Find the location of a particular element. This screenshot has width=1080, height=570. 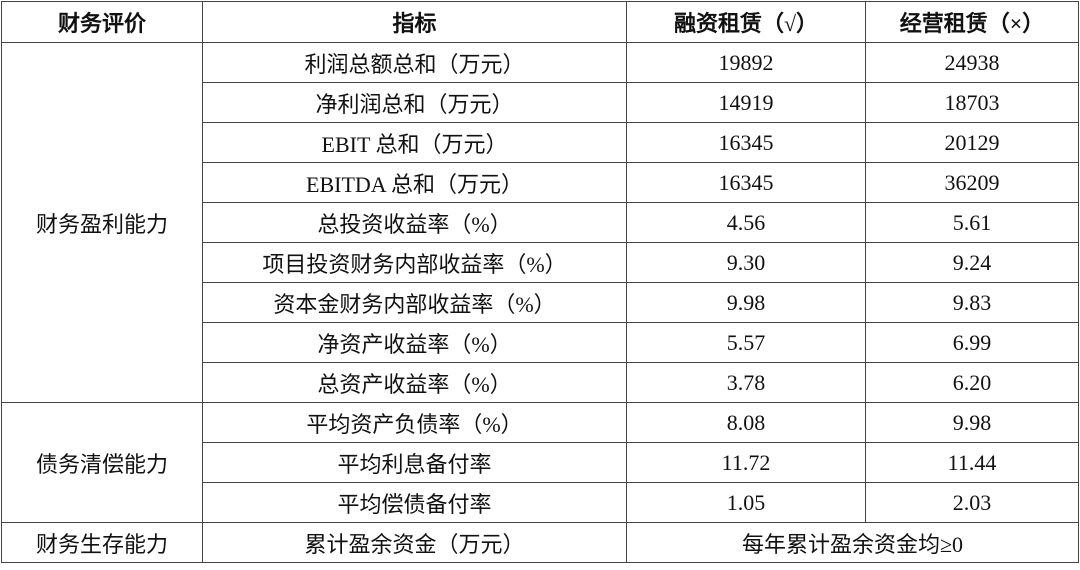

group-label: 债务清偿能力 is located at coordinates (102, 462).